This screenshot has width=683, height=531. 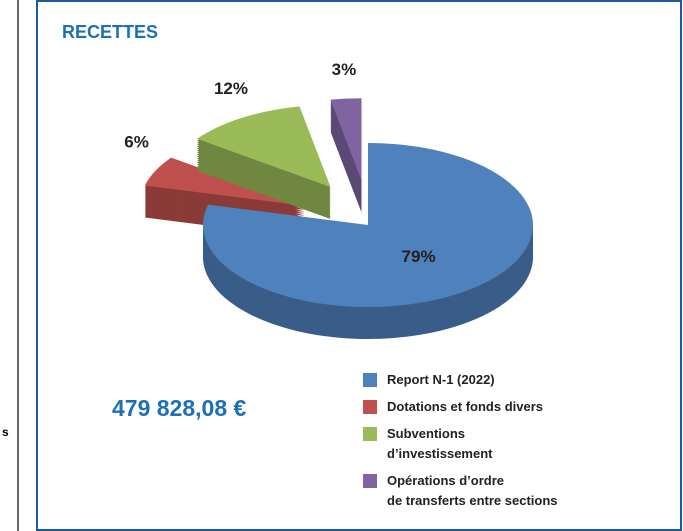 I want to click on legend-item: Report N-1 (2022), so click(x=460, y=380).